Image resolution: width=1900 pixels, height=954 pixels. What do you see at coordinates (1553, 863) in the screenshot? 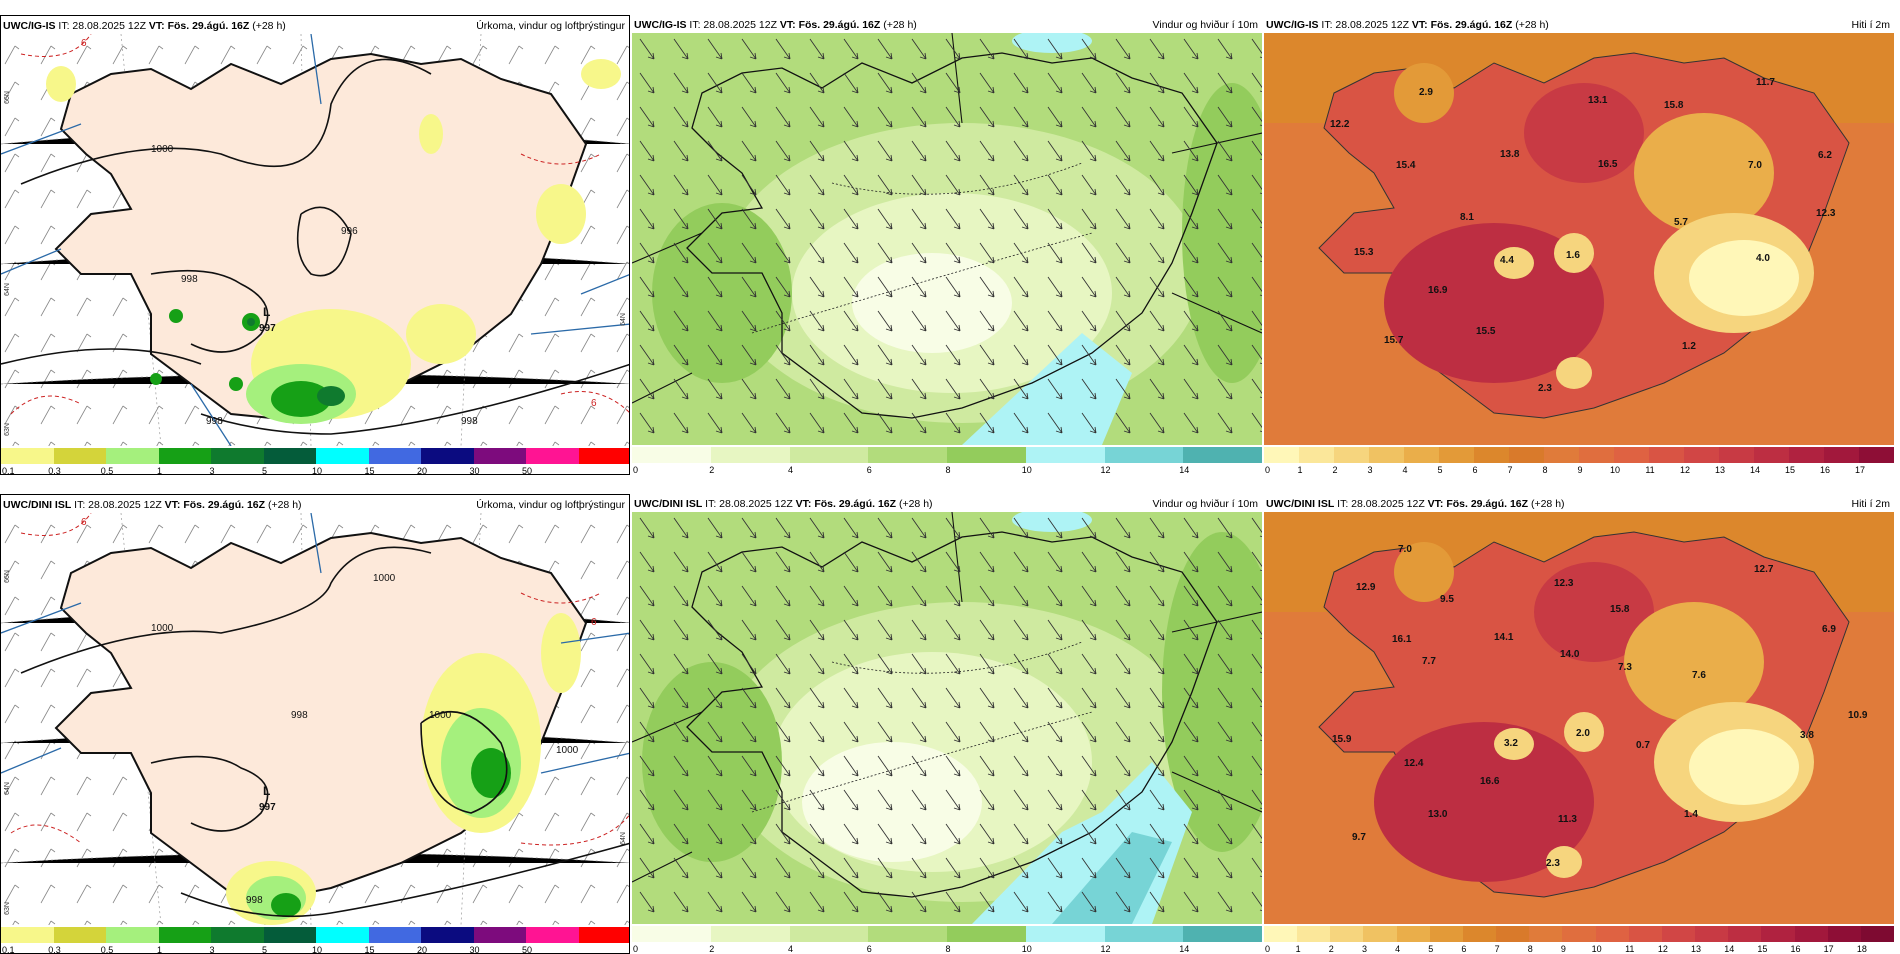
I see `temp-label: 2.3` at bounding box center [1553, 863].